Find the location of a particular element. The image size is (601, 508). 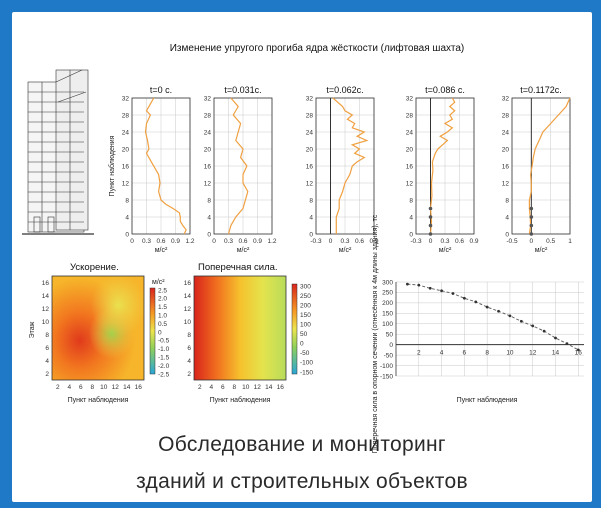

profile-xtick: 1 is located at coordinates (570, 241).